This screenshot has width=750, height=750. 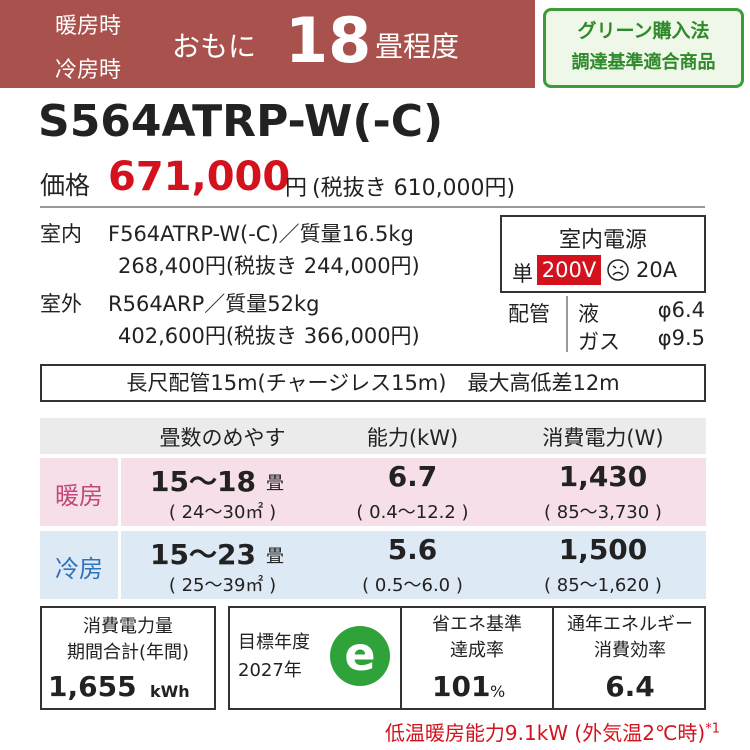 I want to click on unit-price: 268,400円(税抜き 244,000円), so click(x=269, y=266).